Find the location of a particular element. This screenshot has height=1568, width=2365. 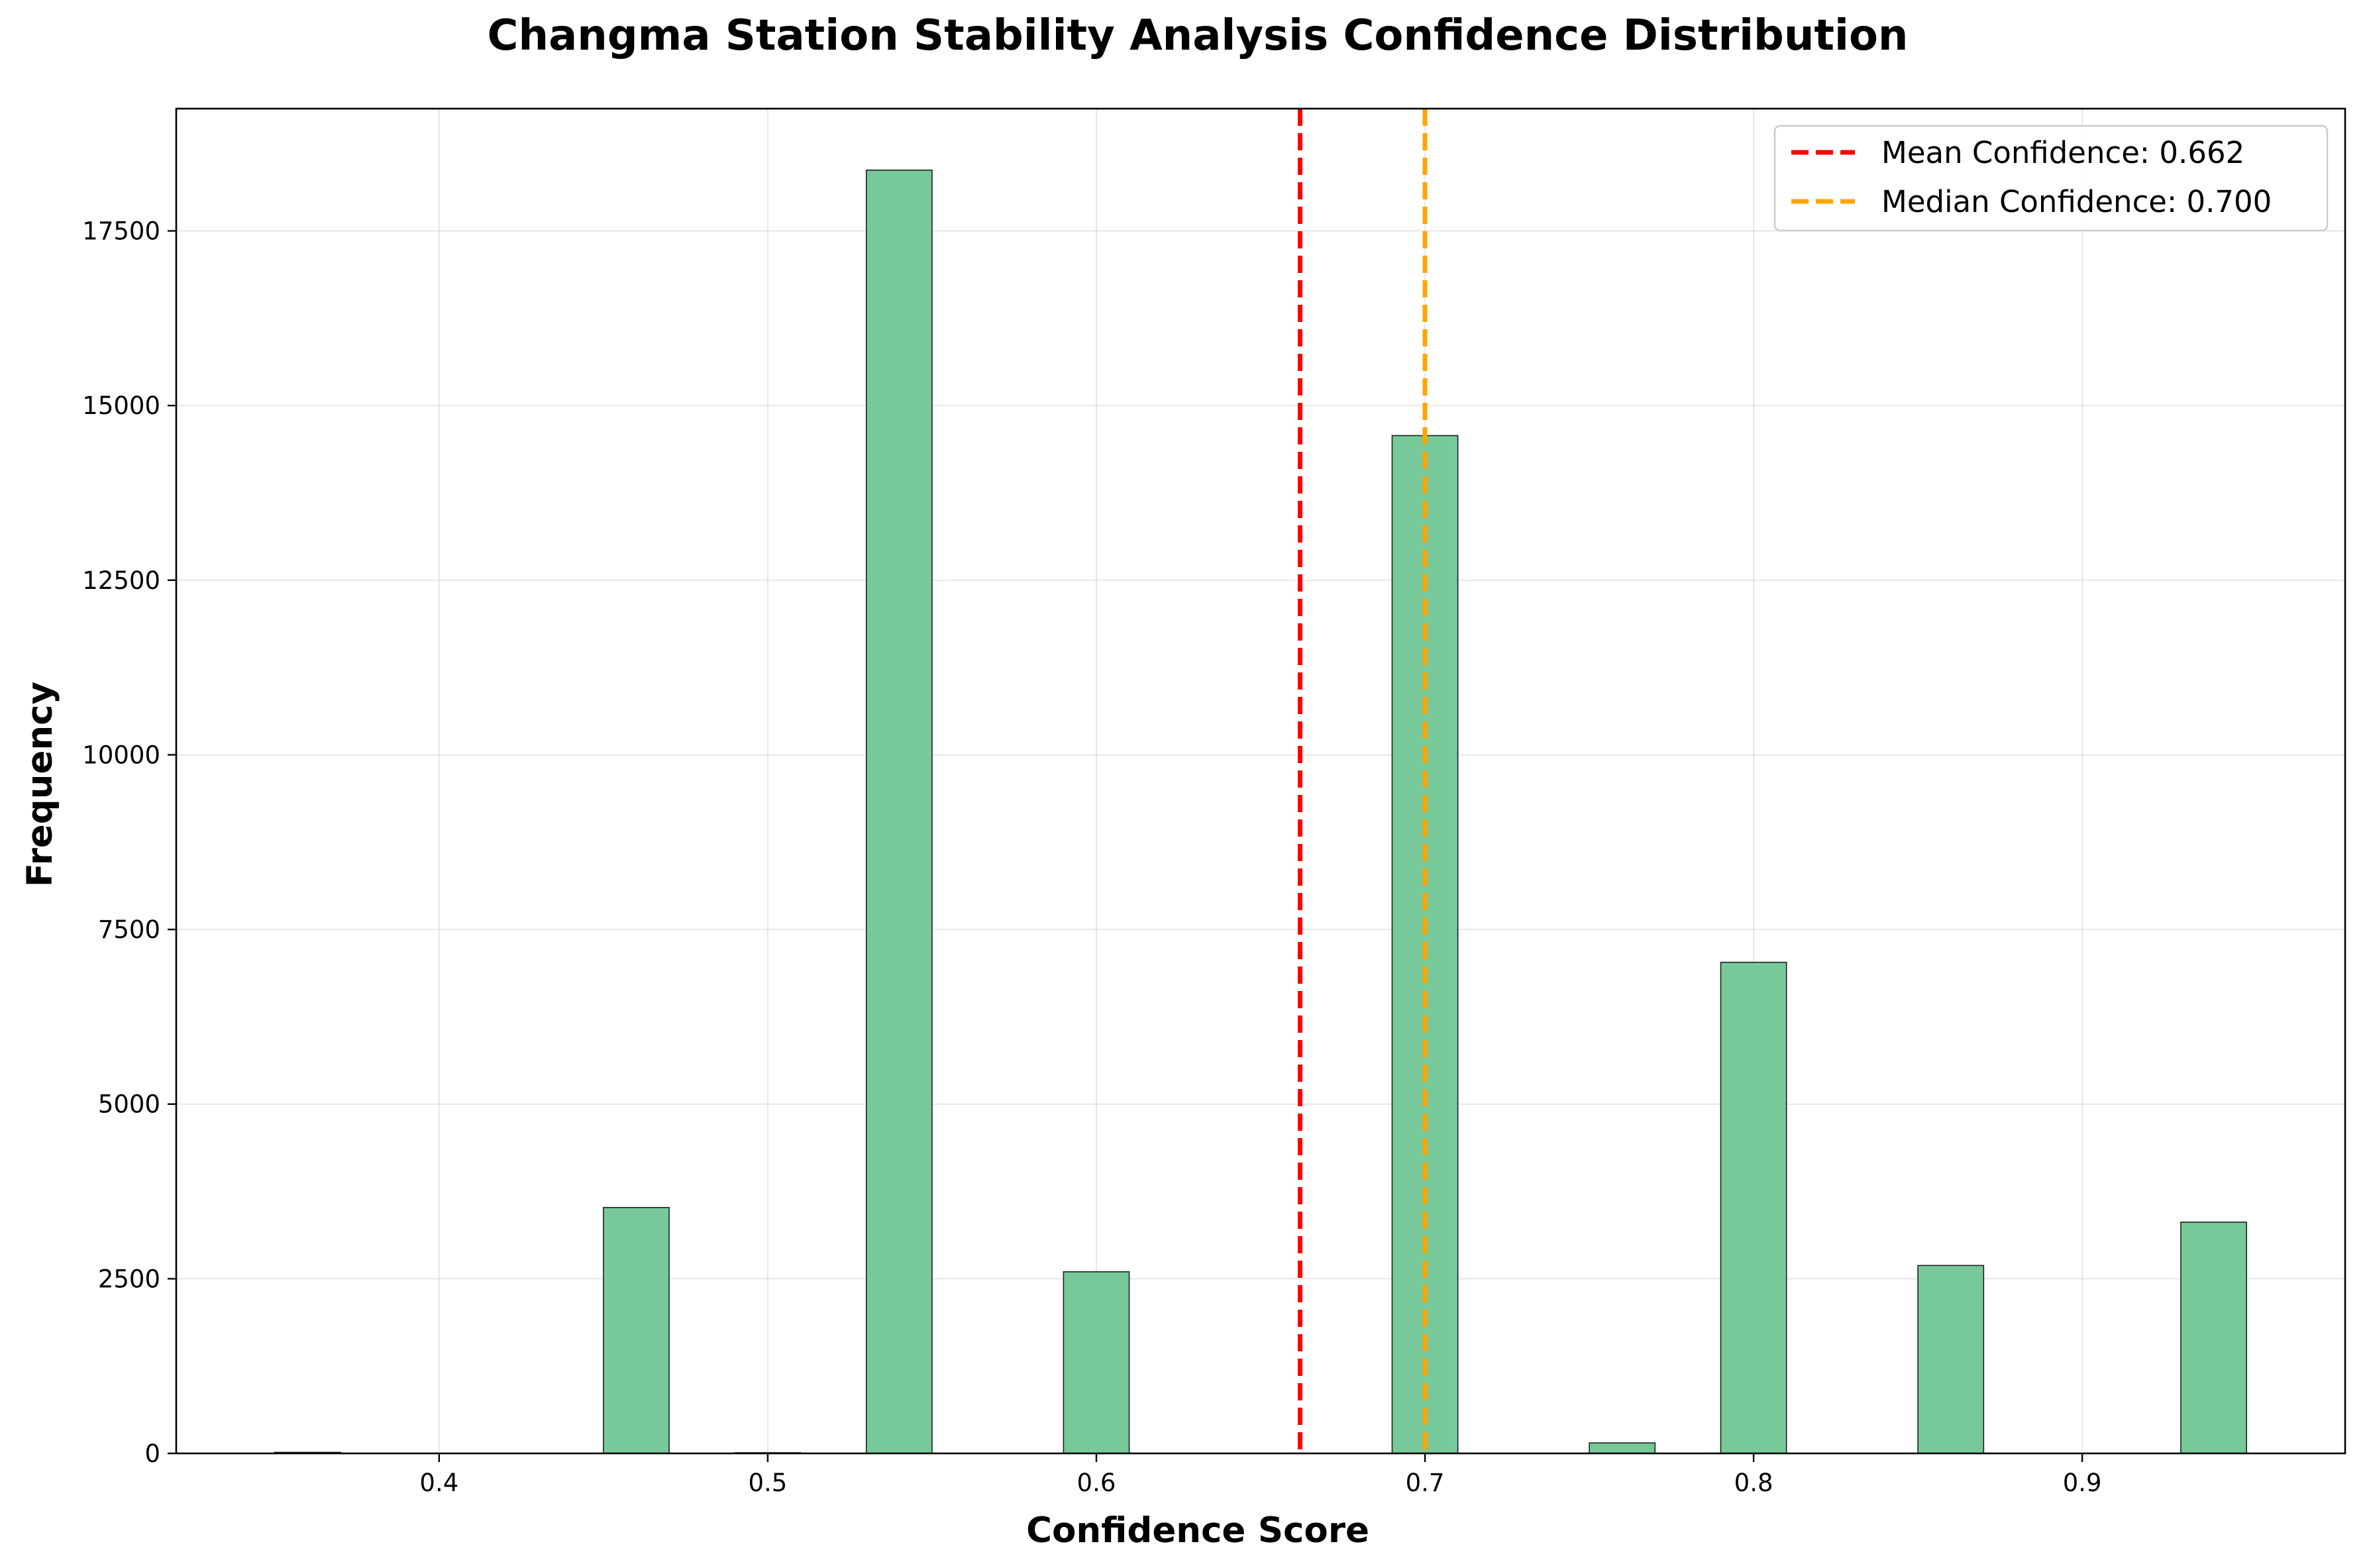

y-tick-label: 7500 is located at coordinates (129, 929).